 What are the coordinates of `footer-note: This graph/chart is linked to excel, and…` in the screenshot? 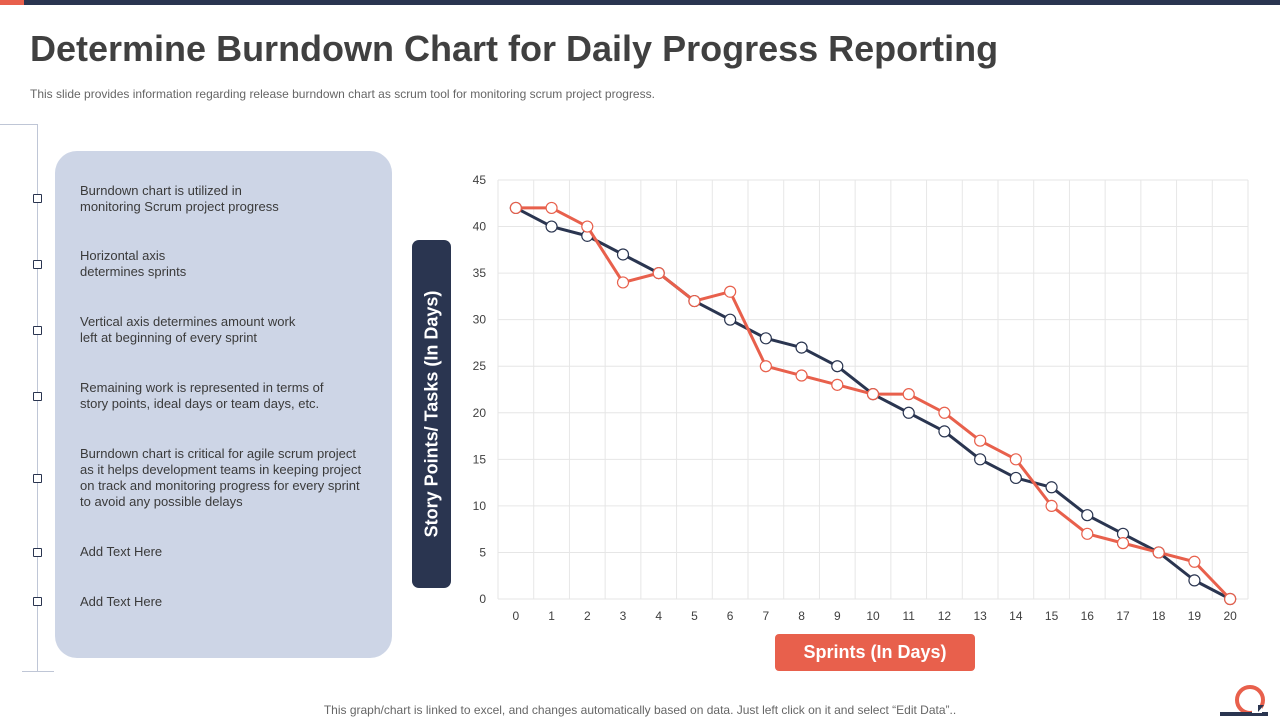 It's located at (640, 710).